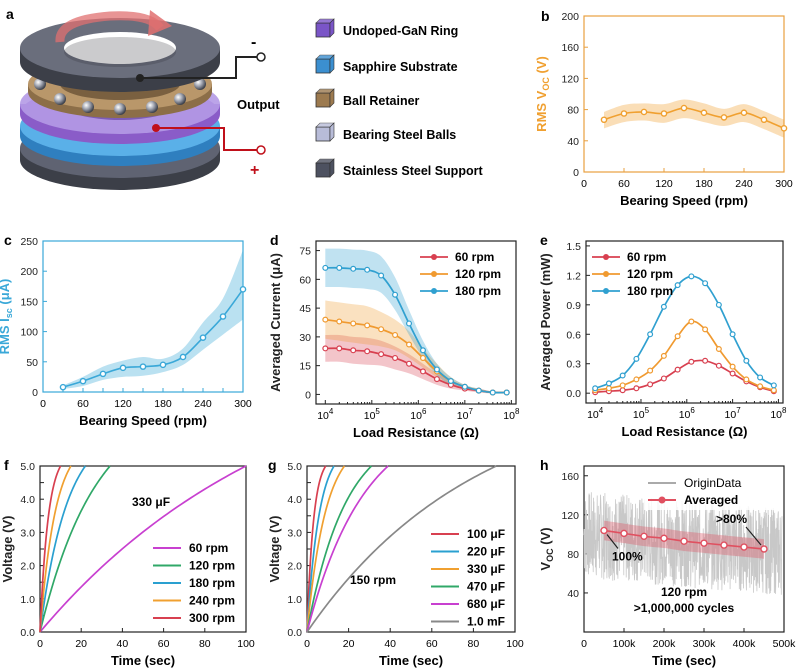 This screenshot has height=668, width=800. I want to click on y-axis-label: VOC (V), so click(546, 548).